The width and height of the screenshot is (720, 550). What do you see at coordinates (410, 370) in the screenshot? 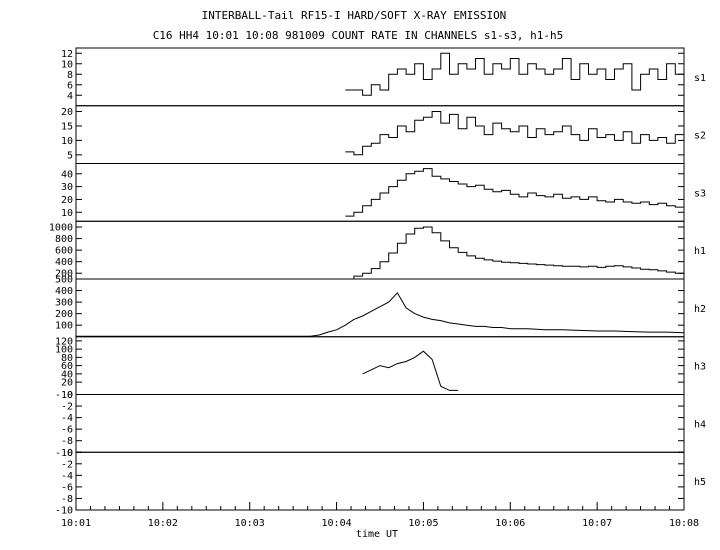
I see `series-line-h3` at bounding box center [410, 370].